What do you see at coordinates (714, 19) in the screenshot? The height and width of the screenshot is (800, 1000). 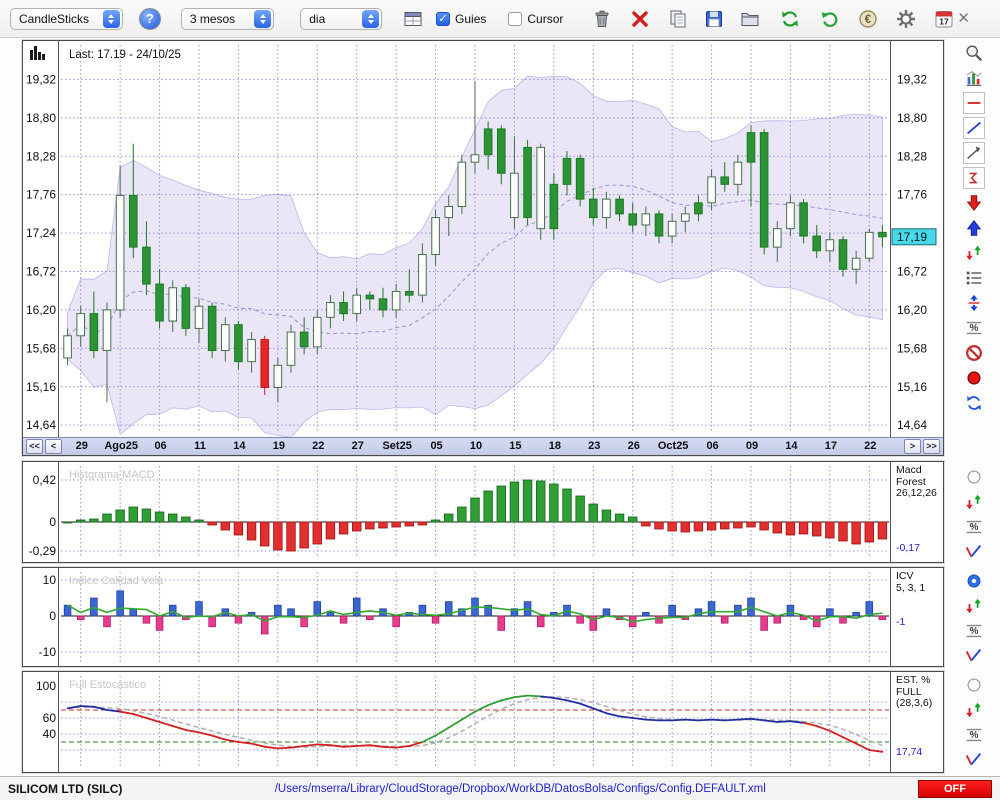 I see `save-icon` at bounding box center [714, 19].